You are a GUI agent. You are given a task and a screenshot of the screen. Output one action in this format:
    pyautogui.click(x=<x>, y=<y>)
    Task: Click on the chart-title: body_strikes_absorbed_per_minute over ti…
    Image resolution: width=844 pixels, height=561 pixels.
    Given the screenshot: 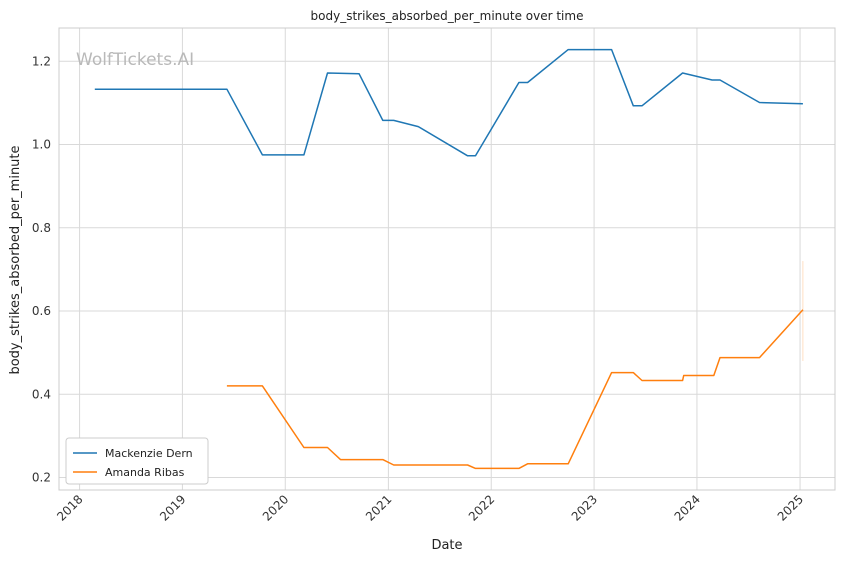 What is the action you would take?
    pyautogui.click(x=447, y=16)
    